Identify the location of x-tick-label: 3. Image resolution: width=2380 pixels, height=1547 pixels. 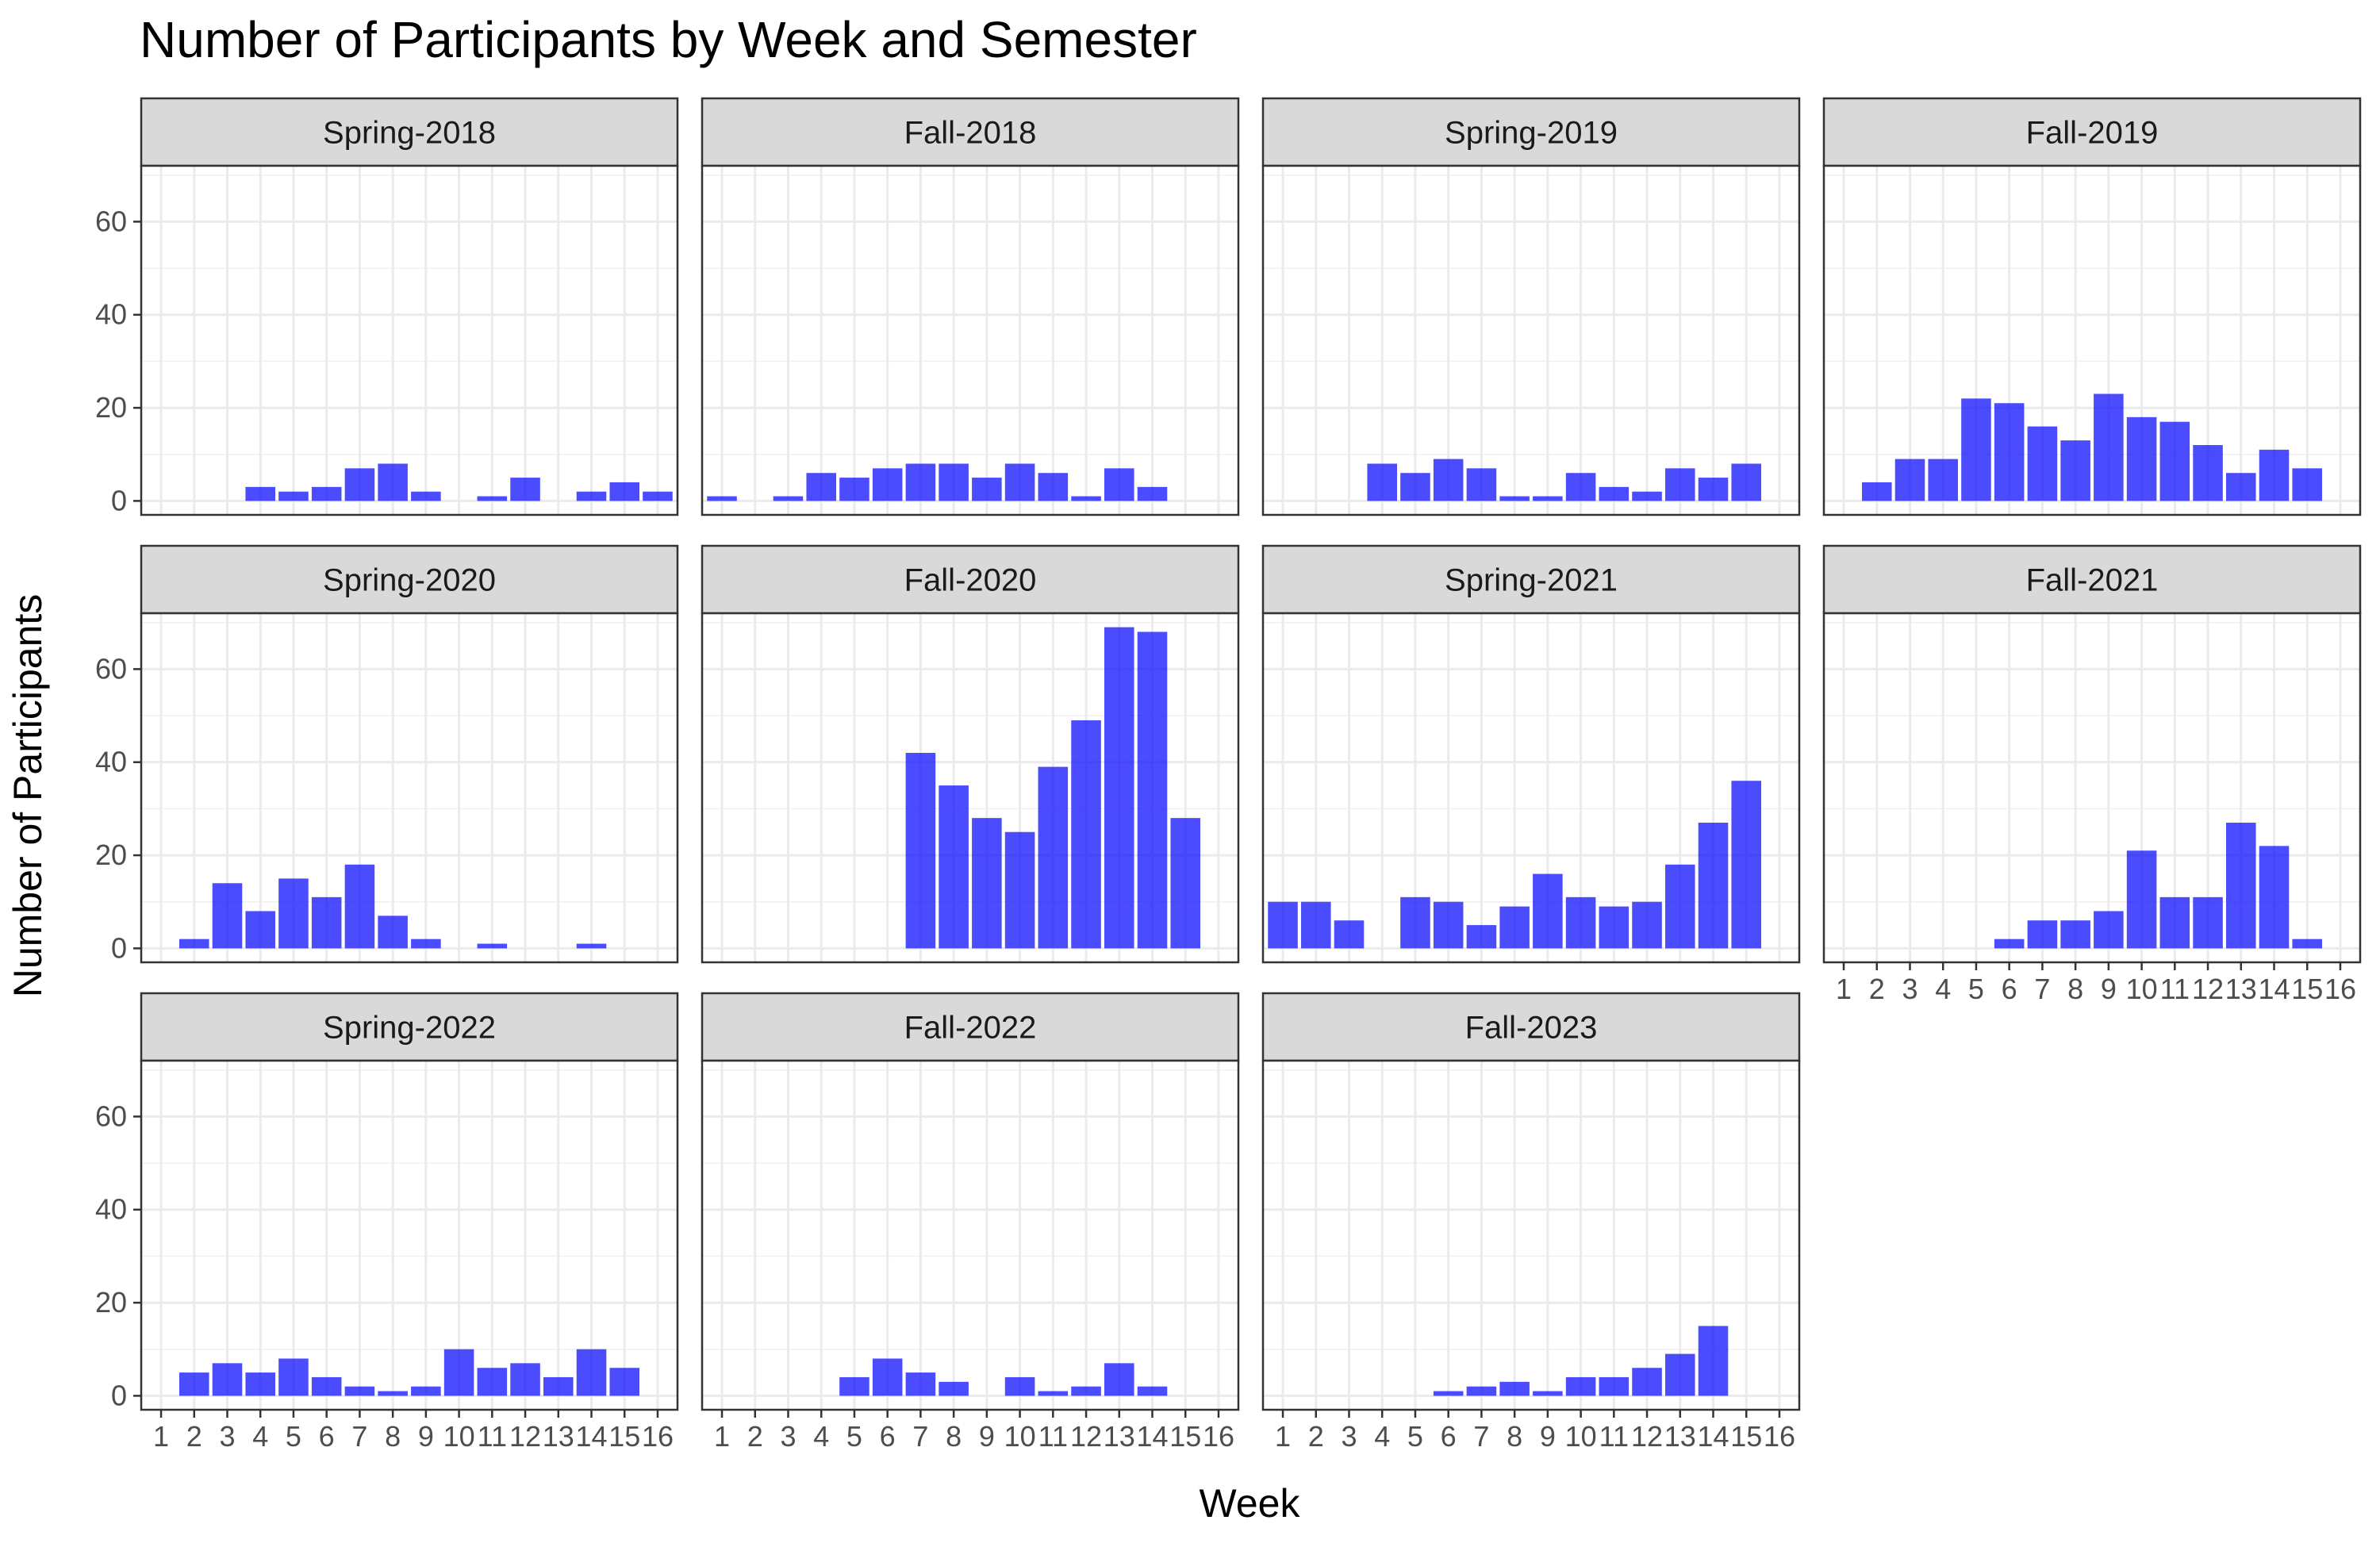
(788, 1436).